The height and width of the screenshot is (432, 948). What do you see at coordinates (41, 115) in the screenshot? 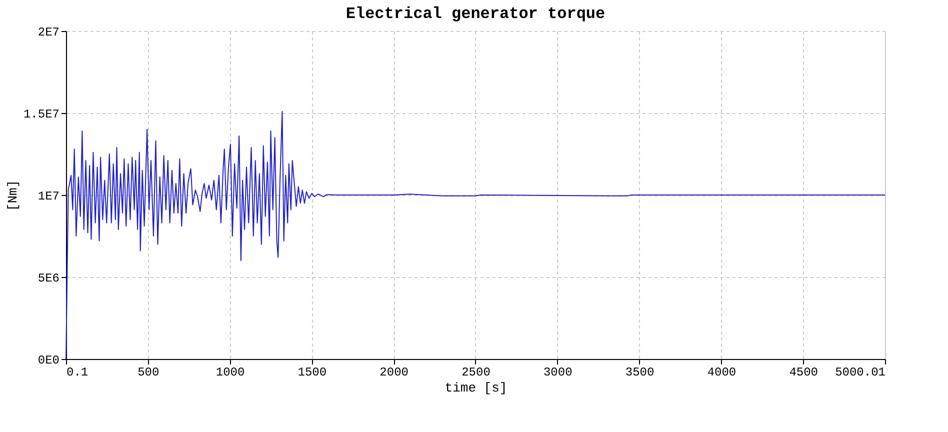
I see `y-tick-label: 1.5E7` at bounding box center [41, 115].